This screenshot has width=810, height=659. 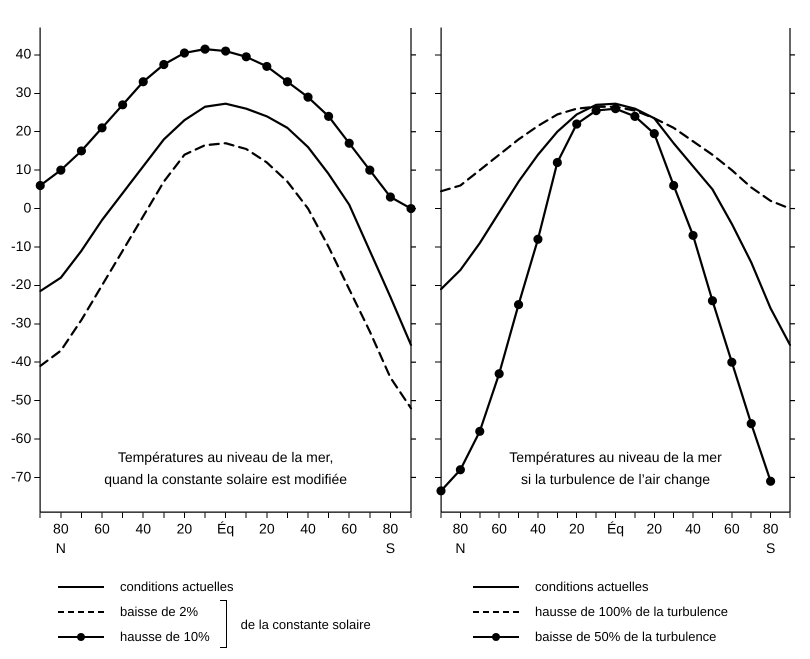 What do you see at coordinates (21, 284) in the screenshot?
I see `y-tick-label: -20` at bounding box center [21, 284].